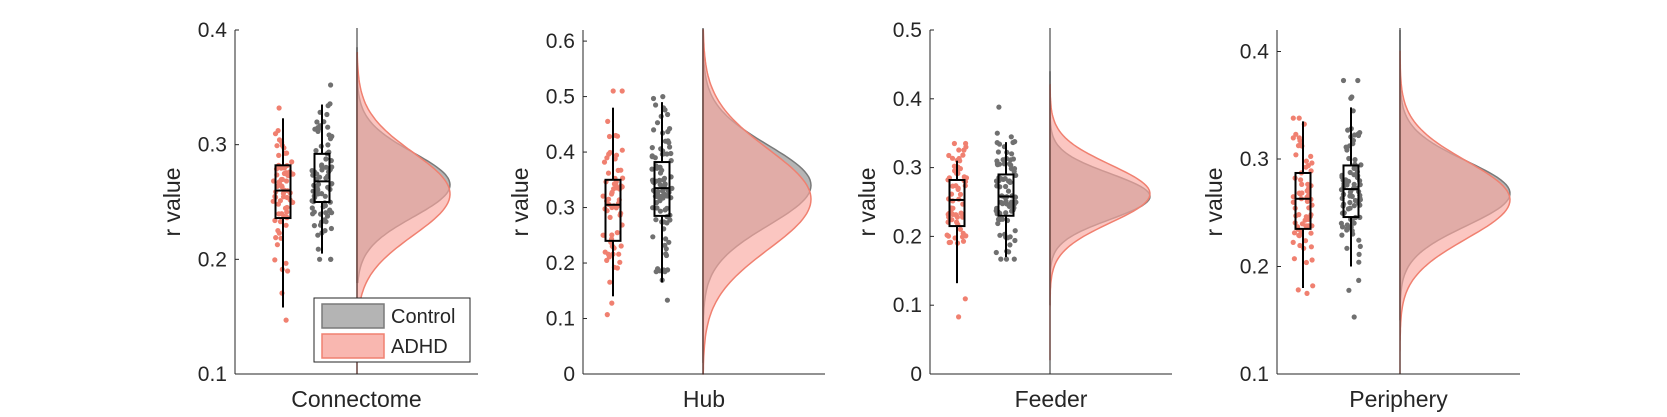 This screenshot has width=1667, height=417. What do you see at coordinates (1398, 399) in the screenshot?
I see `x-axis-label: Periphery` at bounding box center [1398, 399].